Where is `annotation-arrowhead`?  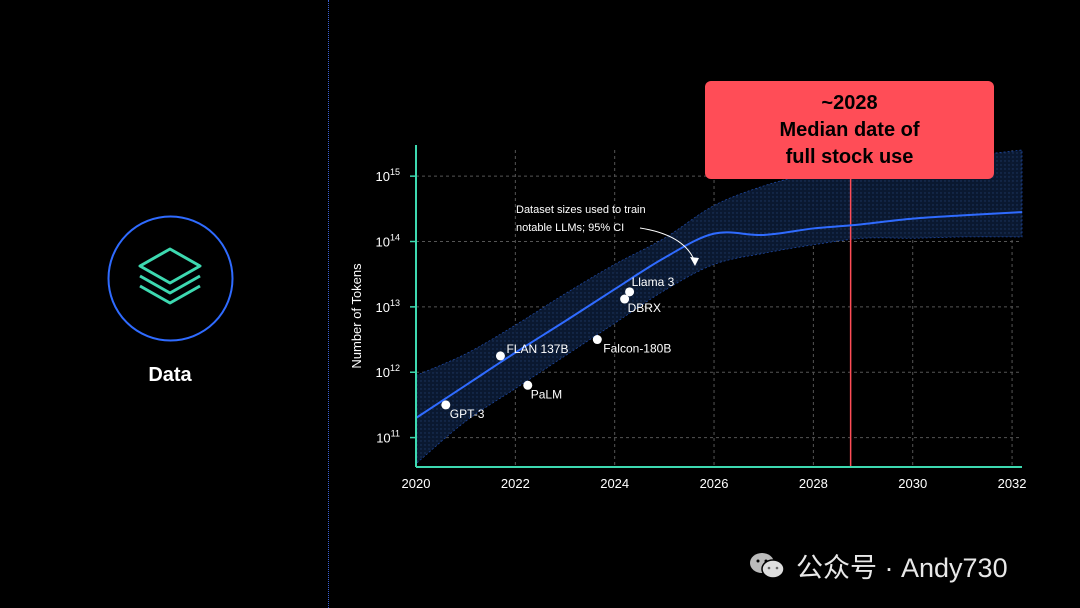
annotation-arrowhead is located at coordinates (694, 261).